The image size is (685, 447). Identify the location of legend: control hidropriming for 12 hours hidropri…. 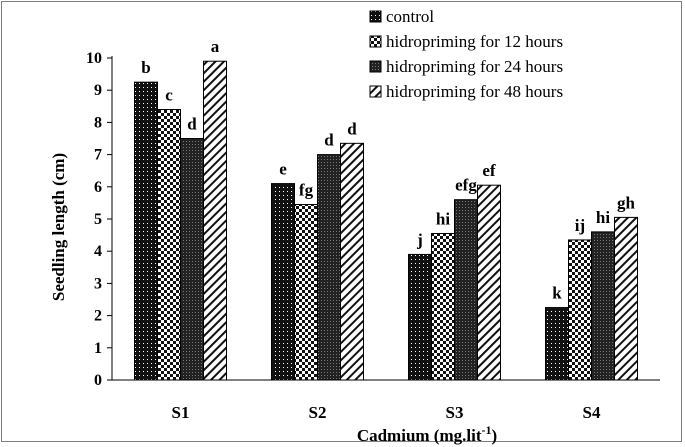
(466, 54).